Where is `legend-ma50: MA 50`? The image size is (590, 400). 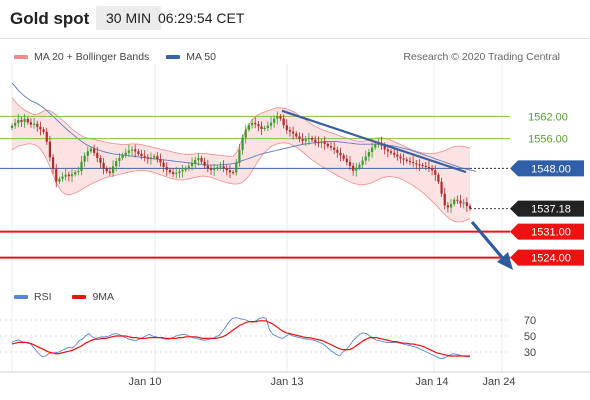
legend-ma50: MA 50 is located at coordinates (191, 57).